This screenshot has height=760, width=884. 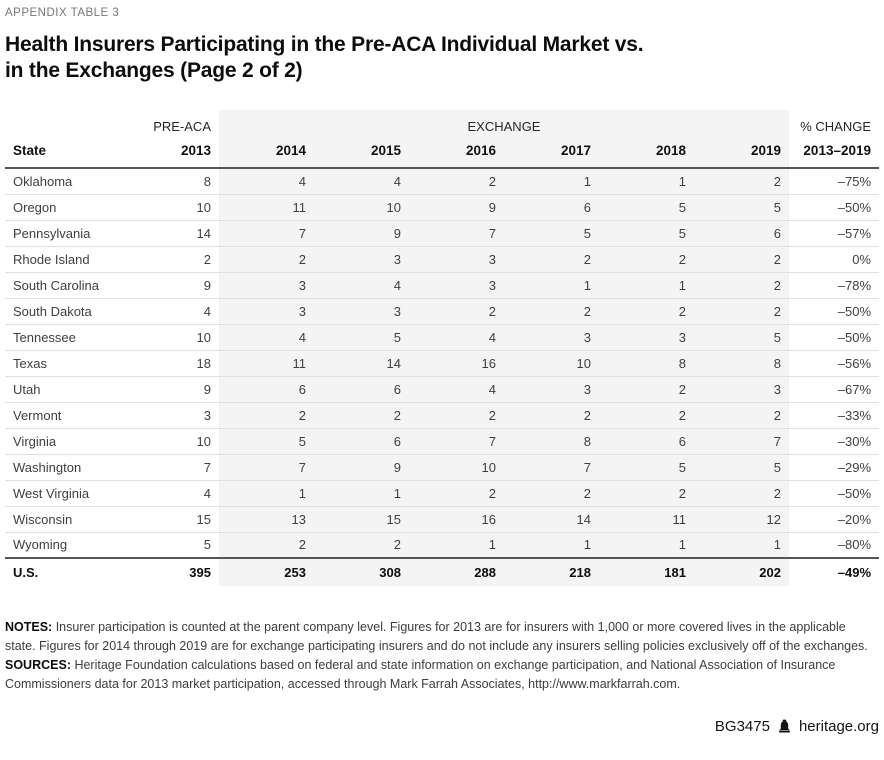 What do you see at coordinates (834, 545) in the screenshot?
I see `value-cell: –80%` at bounding box center [834, 545].